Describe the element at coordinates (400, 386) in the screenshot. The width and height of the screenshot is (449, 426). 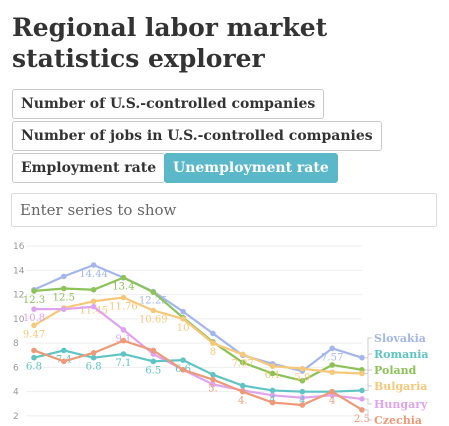
I see `series-name-label: Bulgaria` at that location.